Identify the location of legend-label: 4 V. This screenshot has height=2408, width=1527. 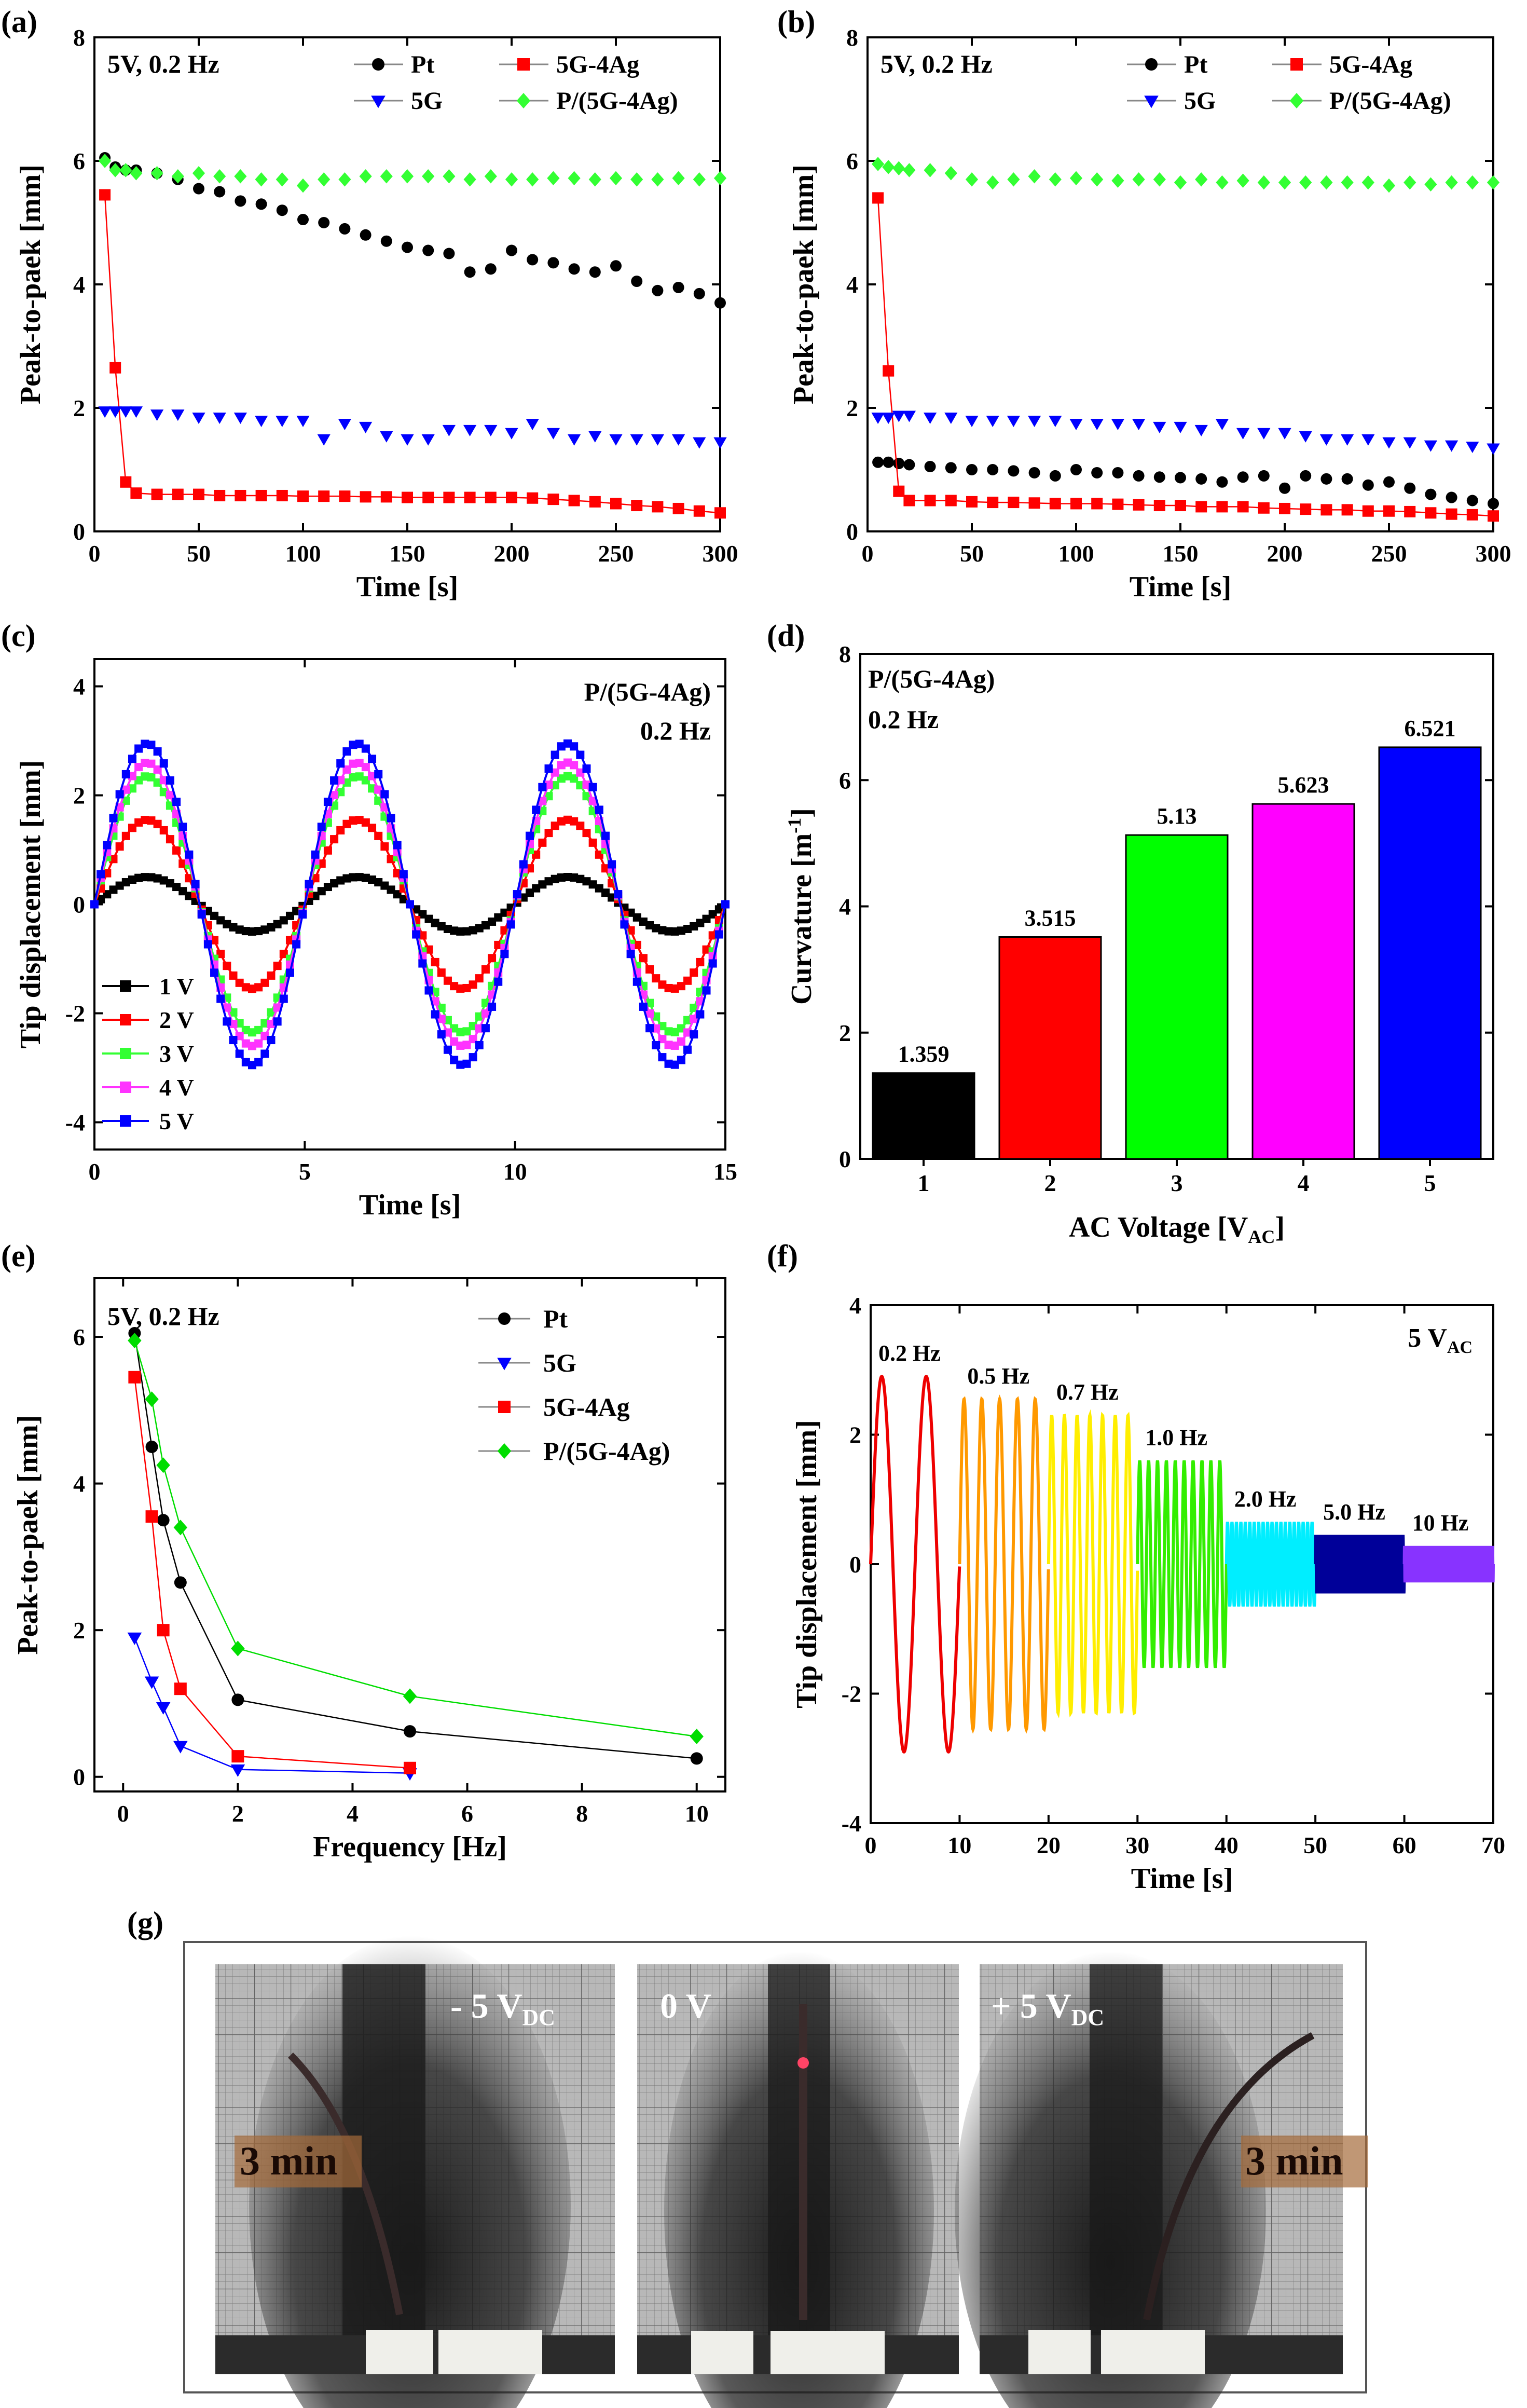
(176, 1087).